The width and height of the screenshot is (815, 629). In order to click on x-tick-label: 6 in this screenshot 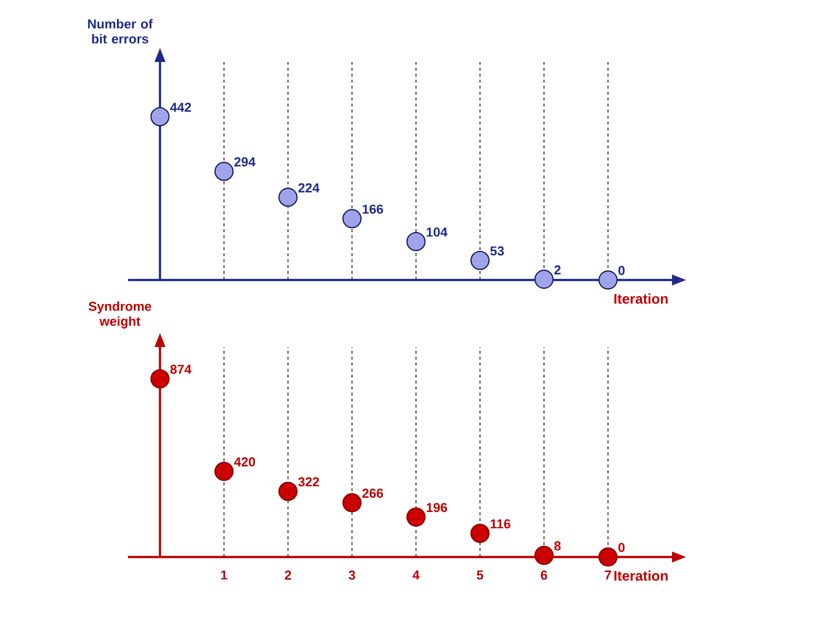, I will do `click(544, 575)`.